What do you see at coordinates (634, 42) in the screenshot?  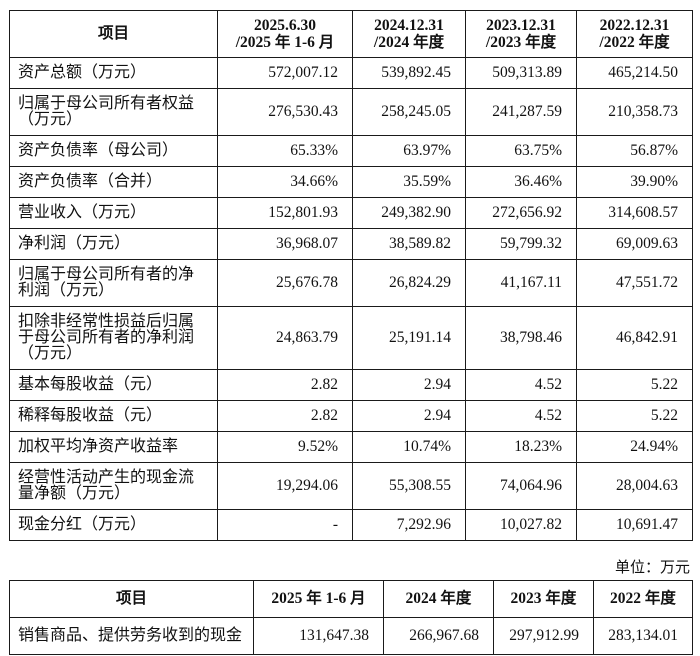 I see `period-range: /2022 年度` at bounding box center [634, 42].